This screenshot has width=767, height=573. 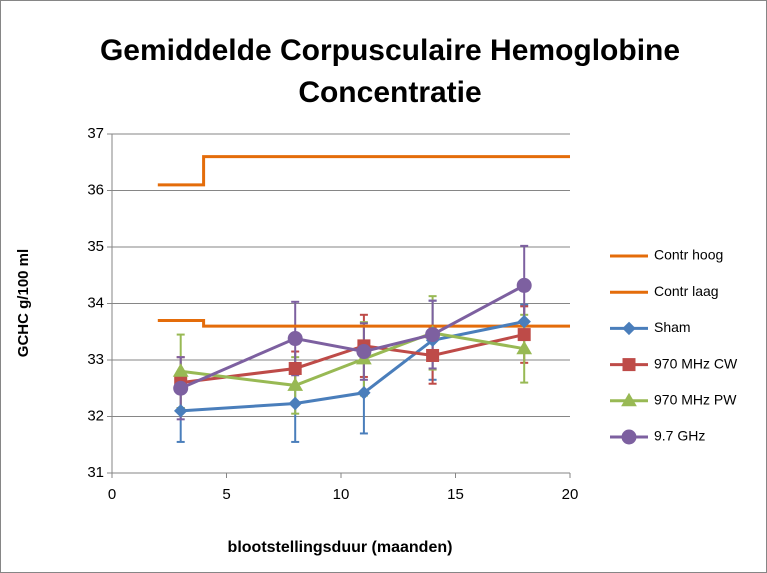 I want to click on legend-label: 9.7 GHz, so click(x=679, y=436).